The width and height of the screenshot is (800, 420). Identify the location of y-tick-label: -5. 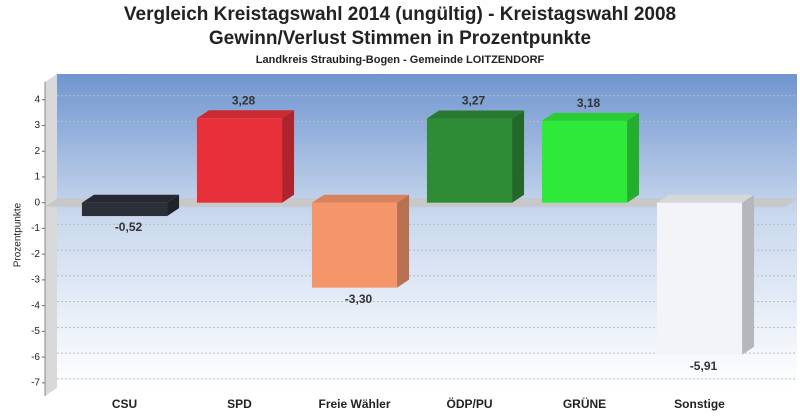
(35, 331).